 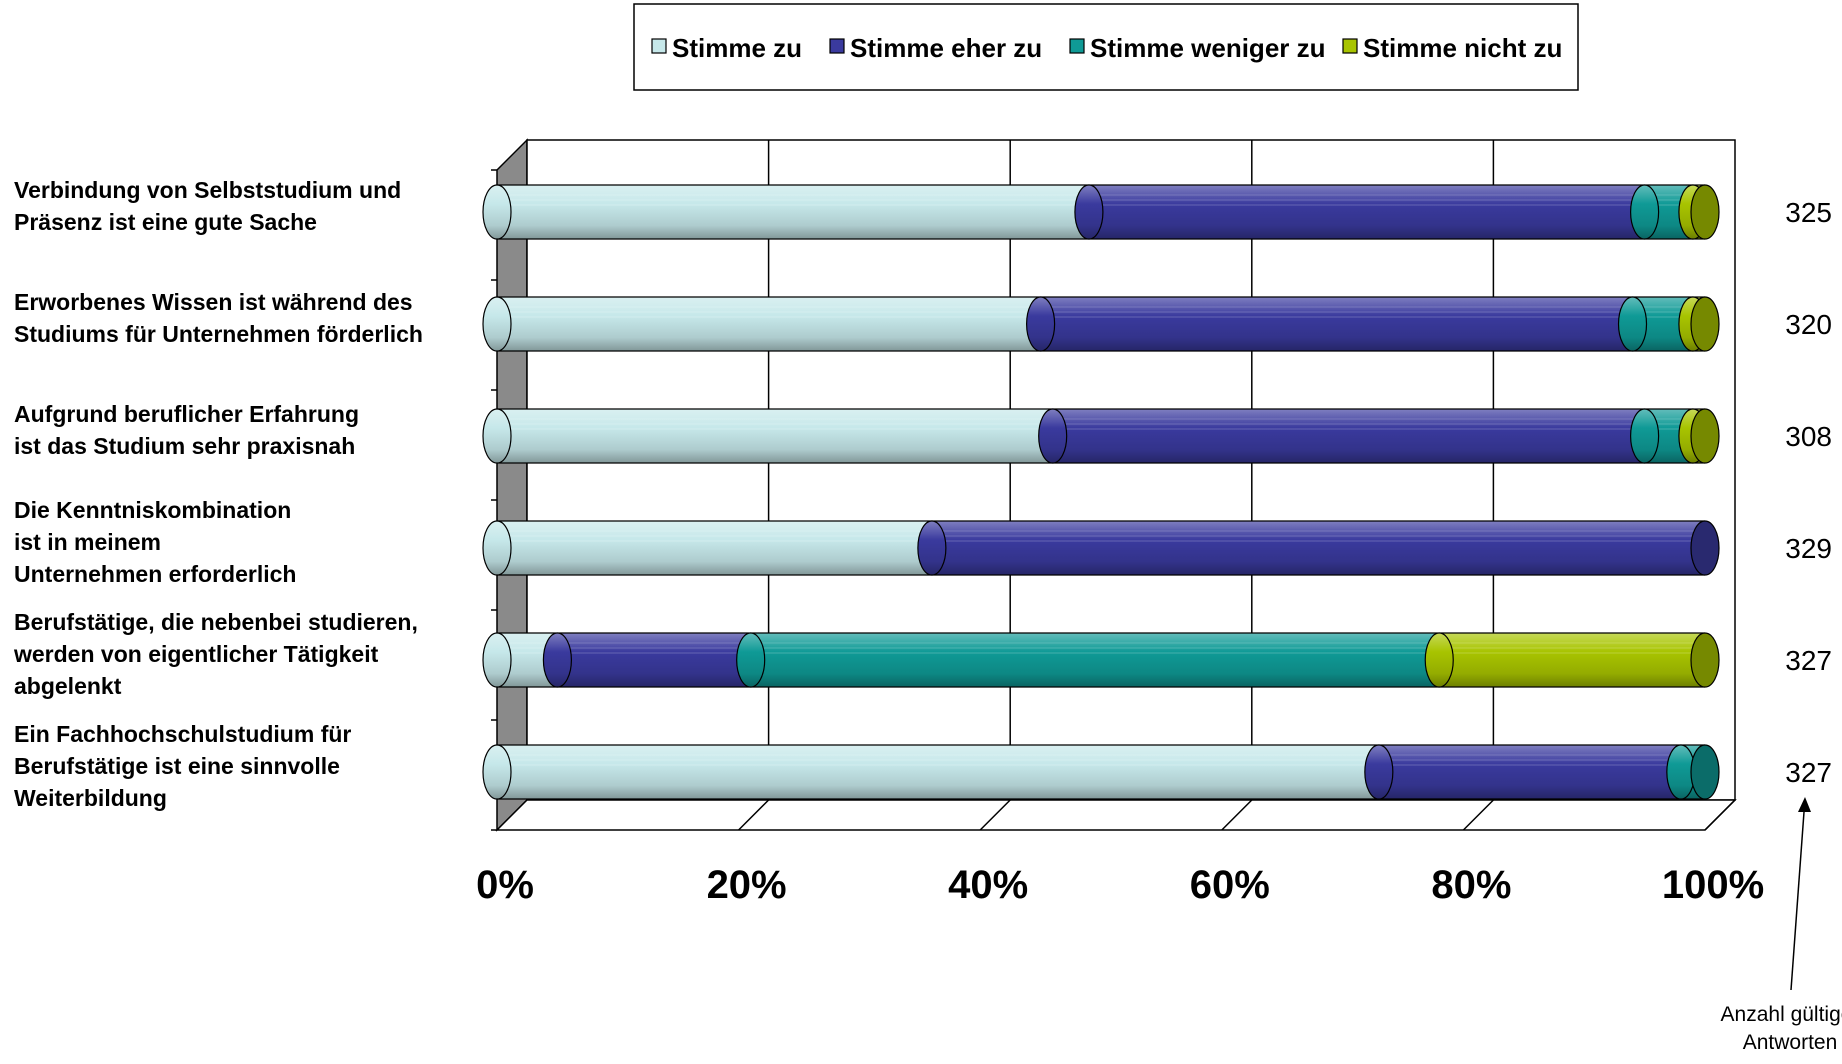 What do you see at coordinates (90, 798) in the screenshot?
I see `category-label-line: Weiterbildung` at bounding box center [90, 798].